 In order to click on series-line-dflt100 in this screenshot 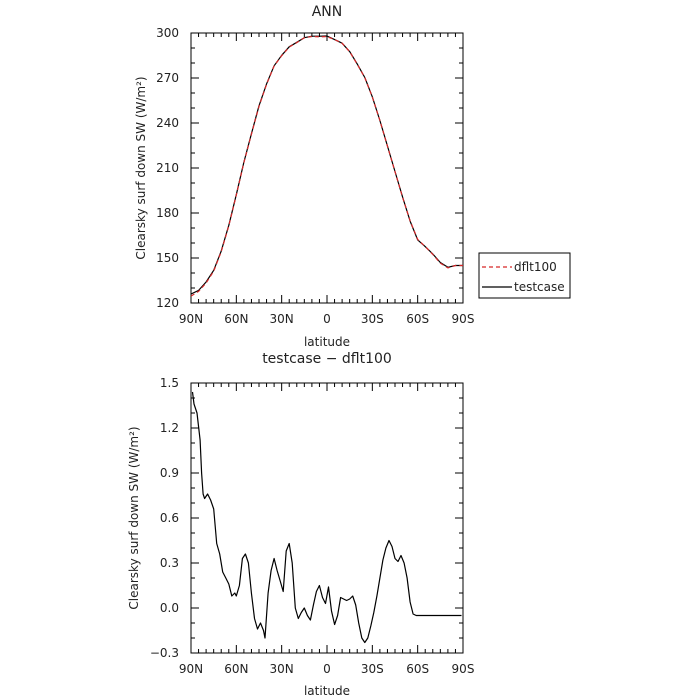, I will do `click(326, 166)`.